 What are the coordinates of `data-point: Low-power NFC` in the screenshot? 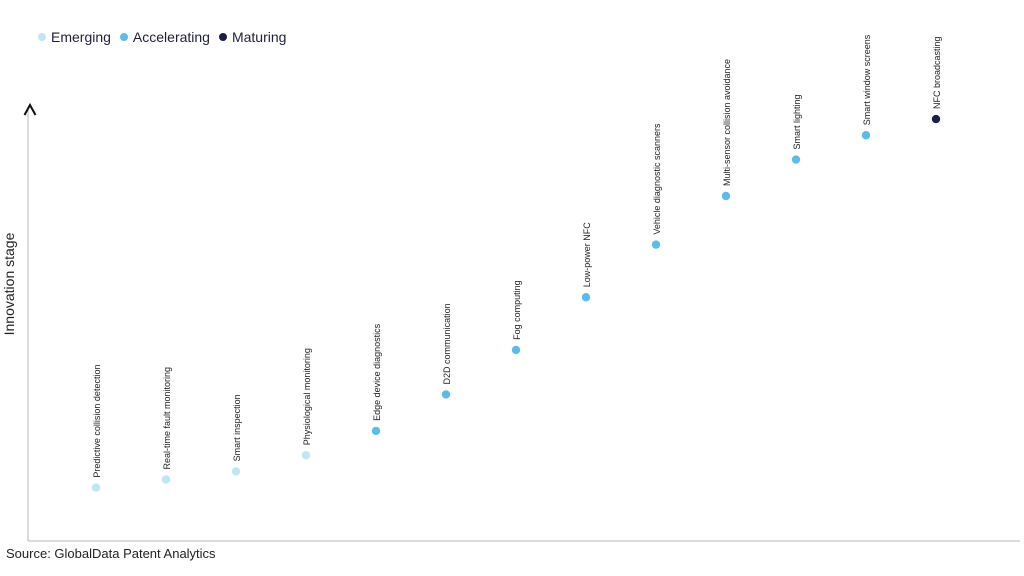 It's located at (586, 262).